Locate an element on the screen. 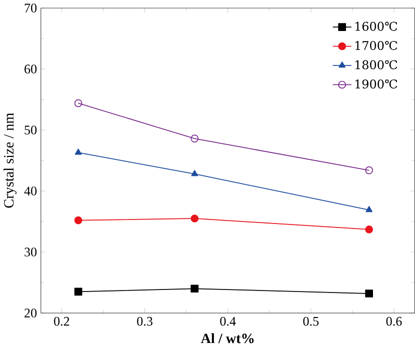 Image resolution: width=415 pixels, height=347 pixels. legend-label: 1800℃ is located at coordinates (376, 65).